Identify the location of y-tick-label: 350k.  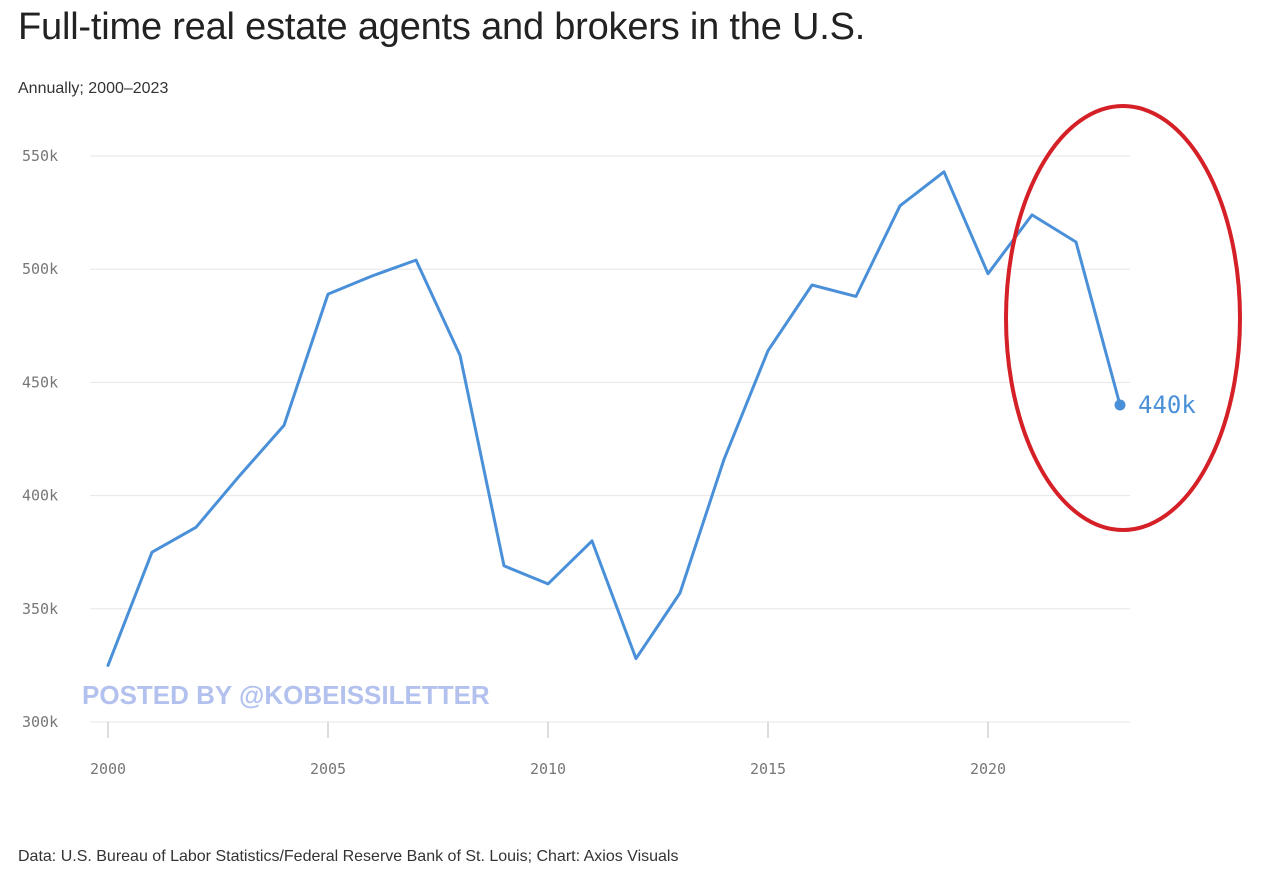
(40, 609).